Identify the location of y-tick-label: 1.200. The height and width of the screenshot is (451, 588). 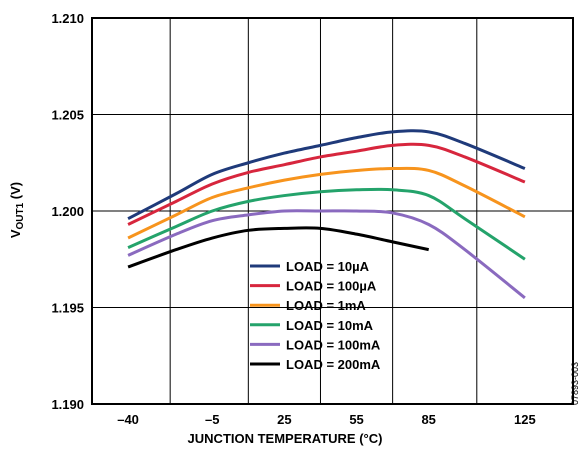
(67, 211).